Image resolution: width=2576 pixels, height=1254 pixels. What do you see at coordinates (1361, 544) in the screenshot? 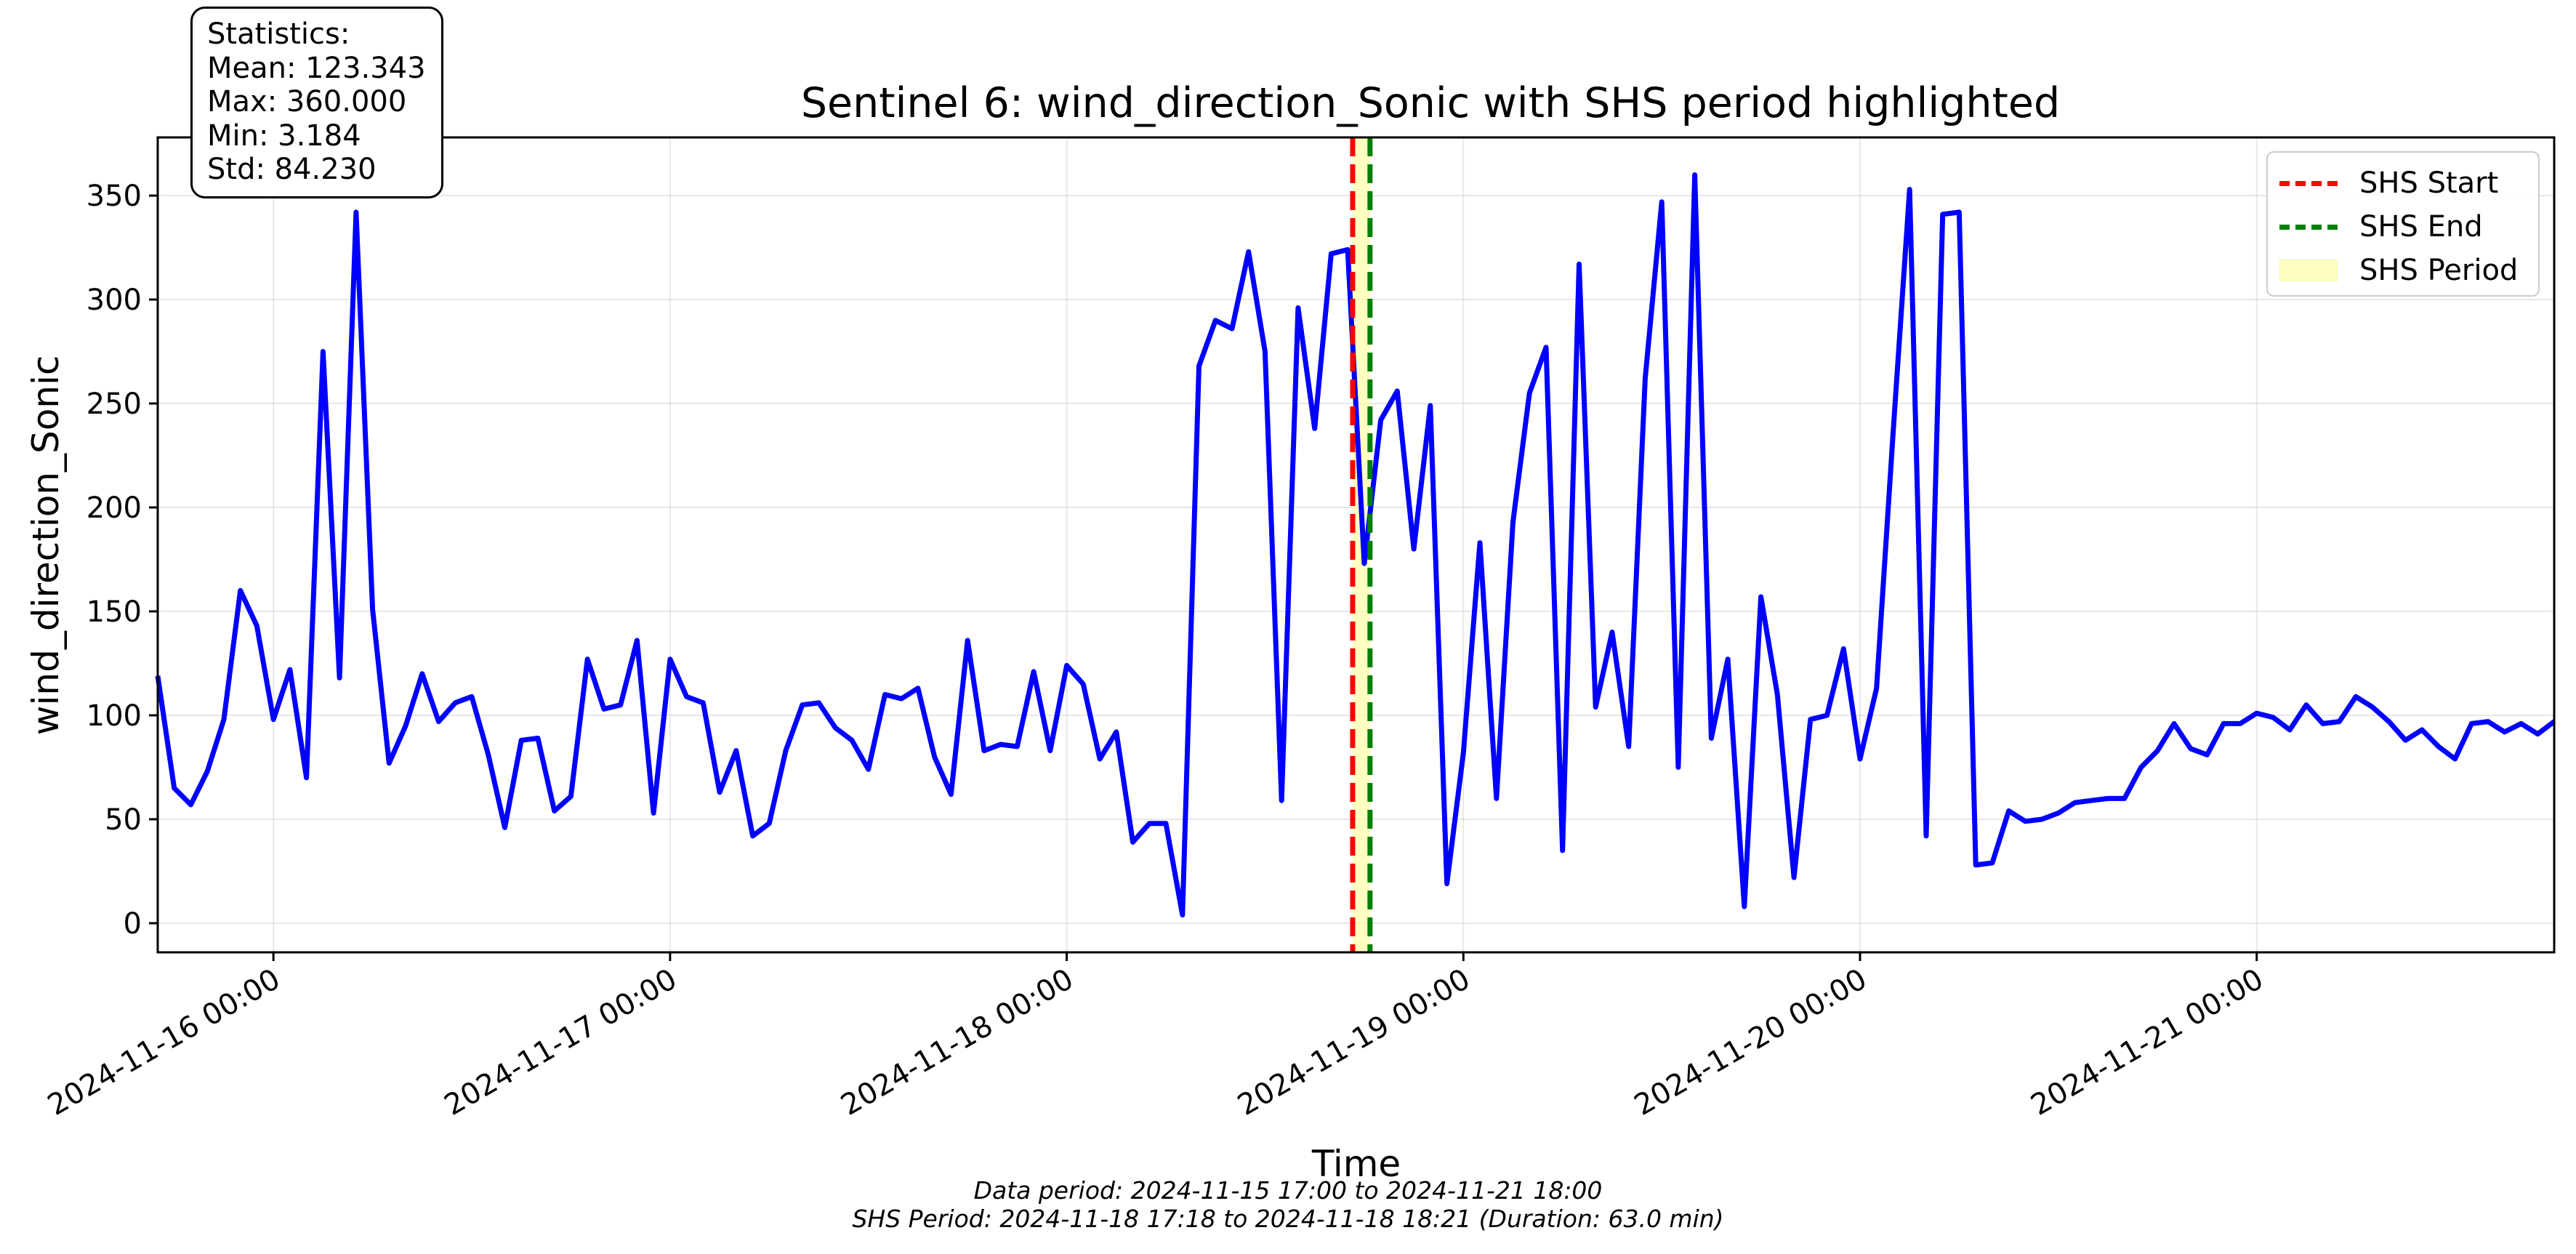
I see `shs-markers` at bounding box center [1361, 544].